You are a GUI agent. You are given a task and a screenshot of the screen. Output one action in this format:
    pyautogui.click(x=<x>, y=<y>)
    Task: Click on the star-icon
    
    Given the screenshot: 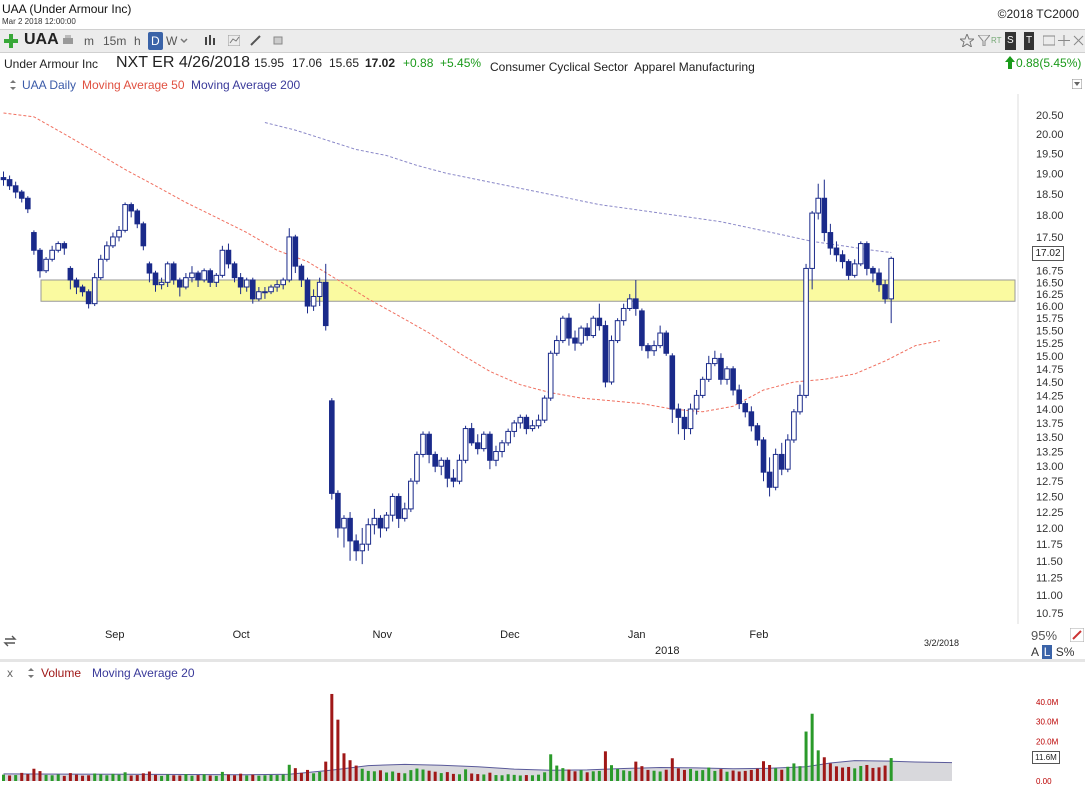 What is the action you would take?
    pyautogui.click(x=967, y=40)
    